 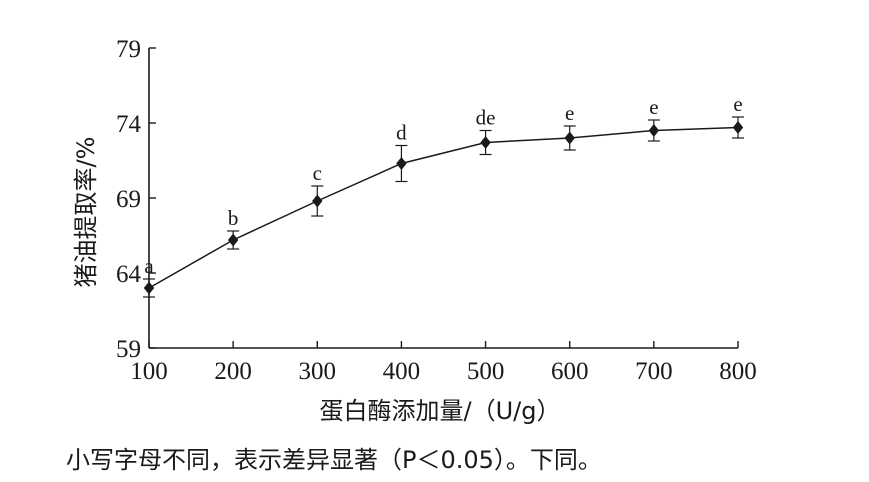 What do you see at coordinates (654, 371) in the screenshot?
I see `x-tick-label: 700` at bounding box center [654, 371].